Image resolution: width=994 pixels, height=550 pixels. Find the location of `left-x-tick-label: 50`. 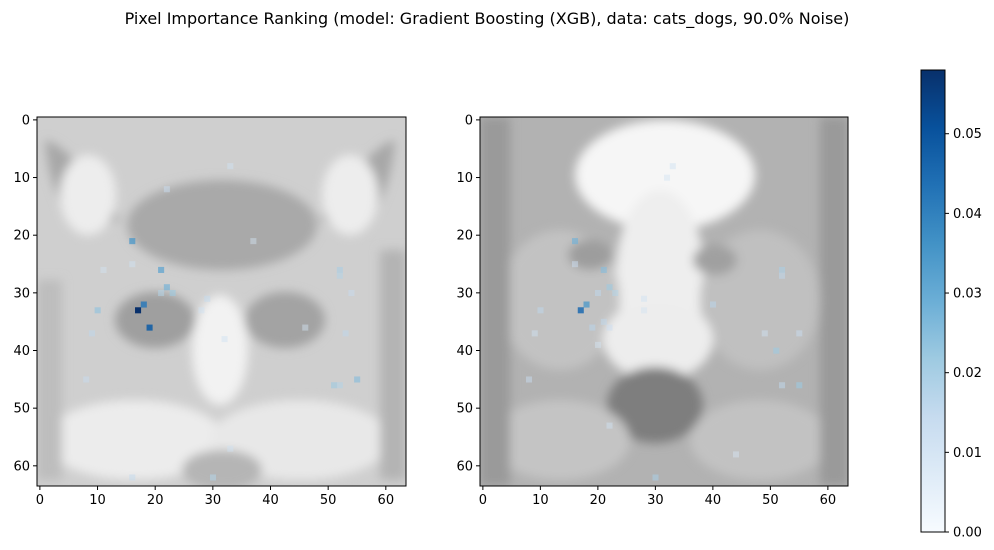

left-x-tick-label: 50 is located at coordinates (328, 500).